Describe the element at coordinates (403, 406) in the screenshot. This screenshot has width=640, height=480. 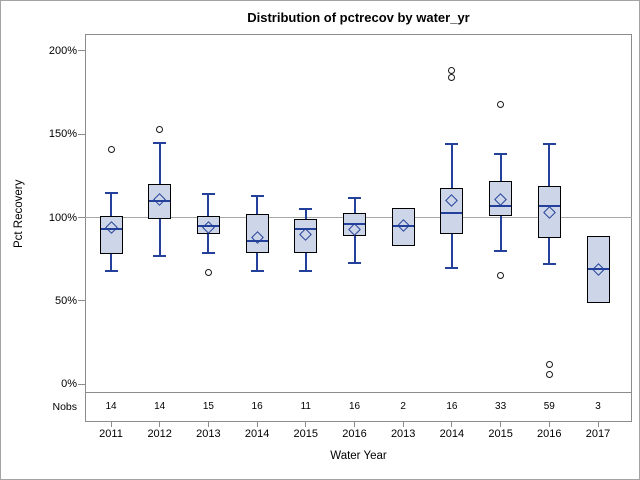
I see `nobs-value: 2` at that location.